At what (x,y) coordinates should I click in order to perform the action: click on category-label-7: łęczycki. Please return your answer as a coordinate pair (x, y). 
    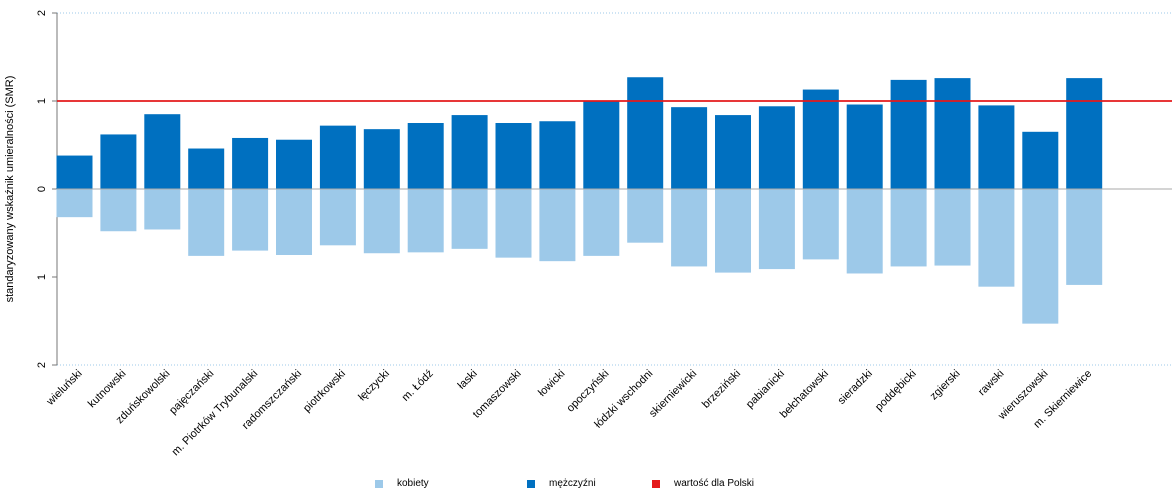
    Looking at the image, I should click on (374, 386).